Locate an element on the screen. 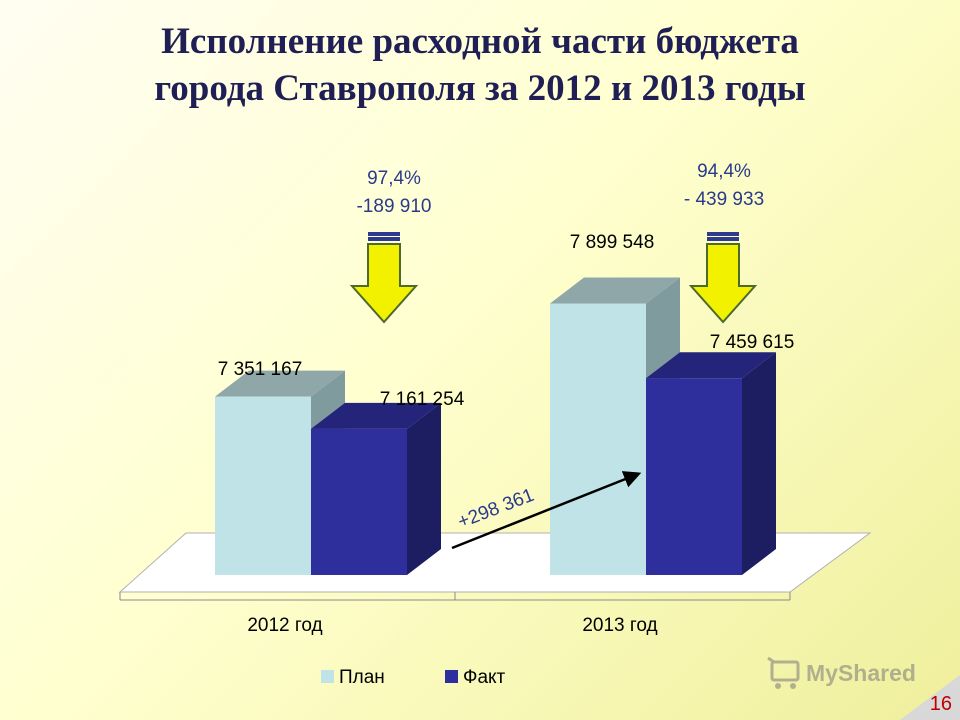 The image size is (960, 720). legend-swatch-fact is located at coordinates (451, 676).